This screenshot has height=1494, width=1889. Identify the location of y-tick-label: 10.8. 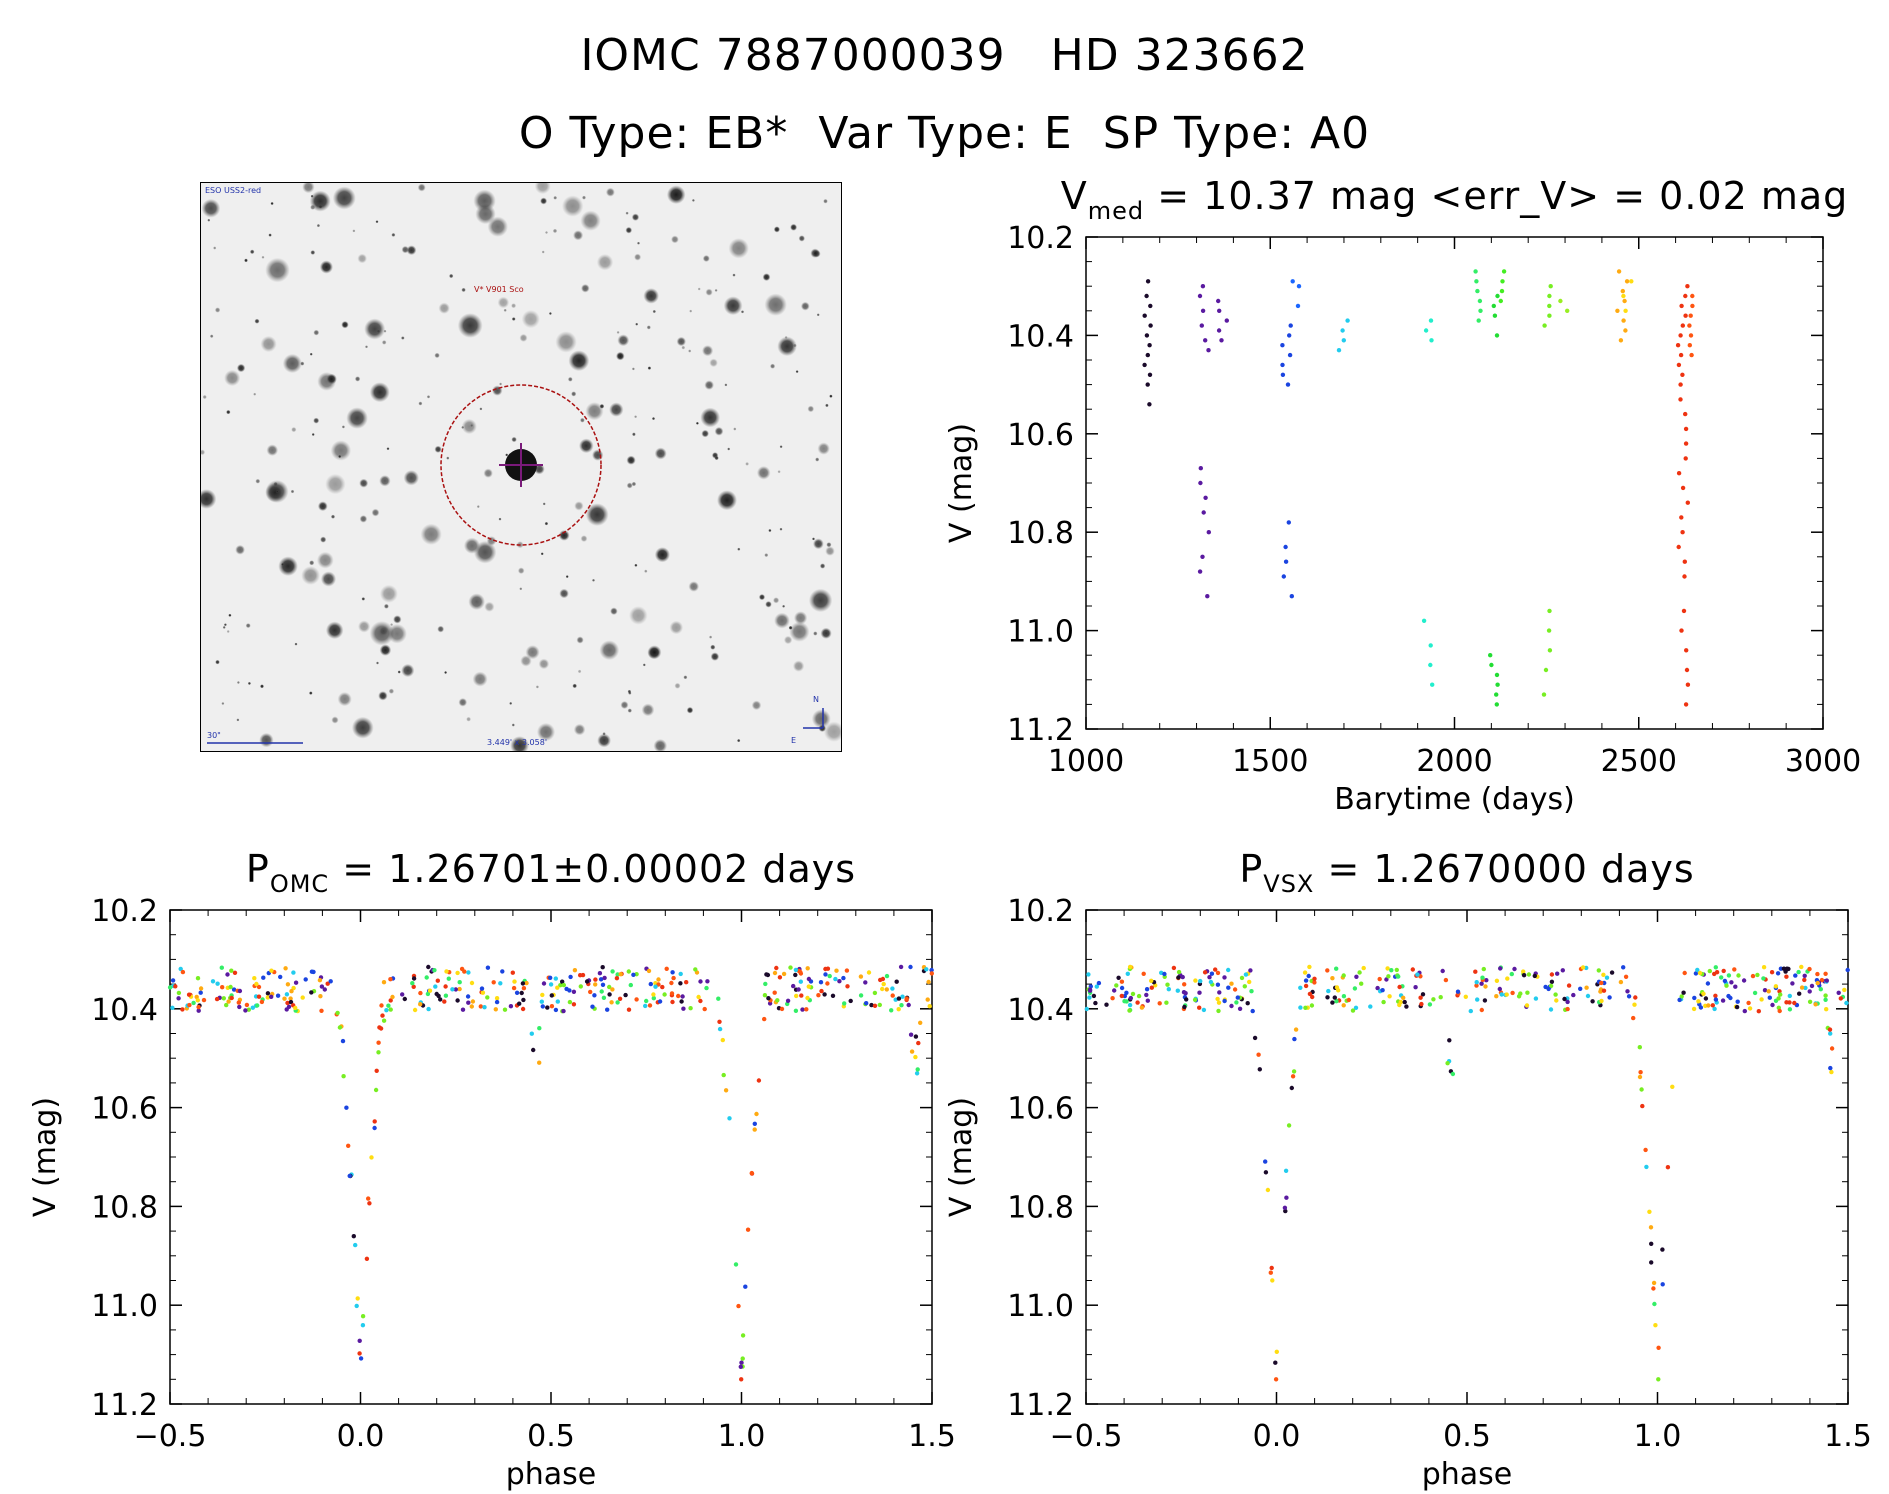
(1040, 533).